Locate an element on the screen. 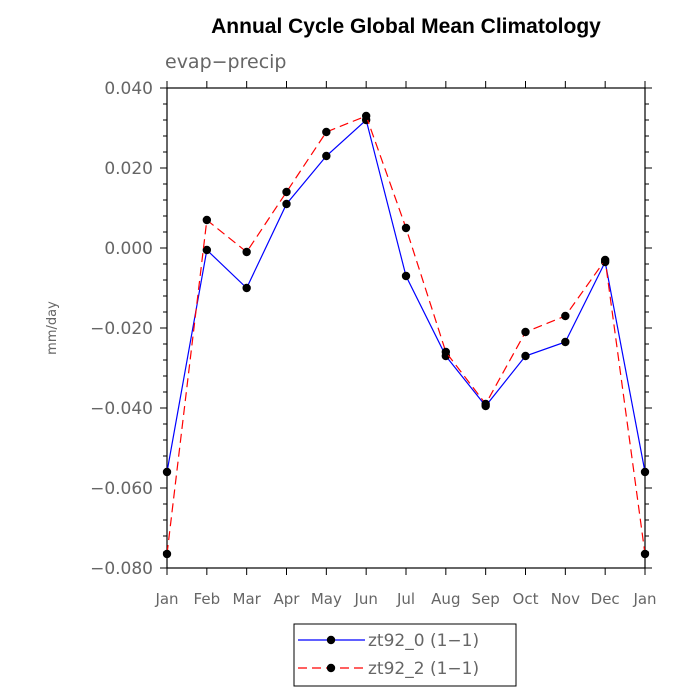  y-tick-label: 0.040 is located at coordinates (128, 89).